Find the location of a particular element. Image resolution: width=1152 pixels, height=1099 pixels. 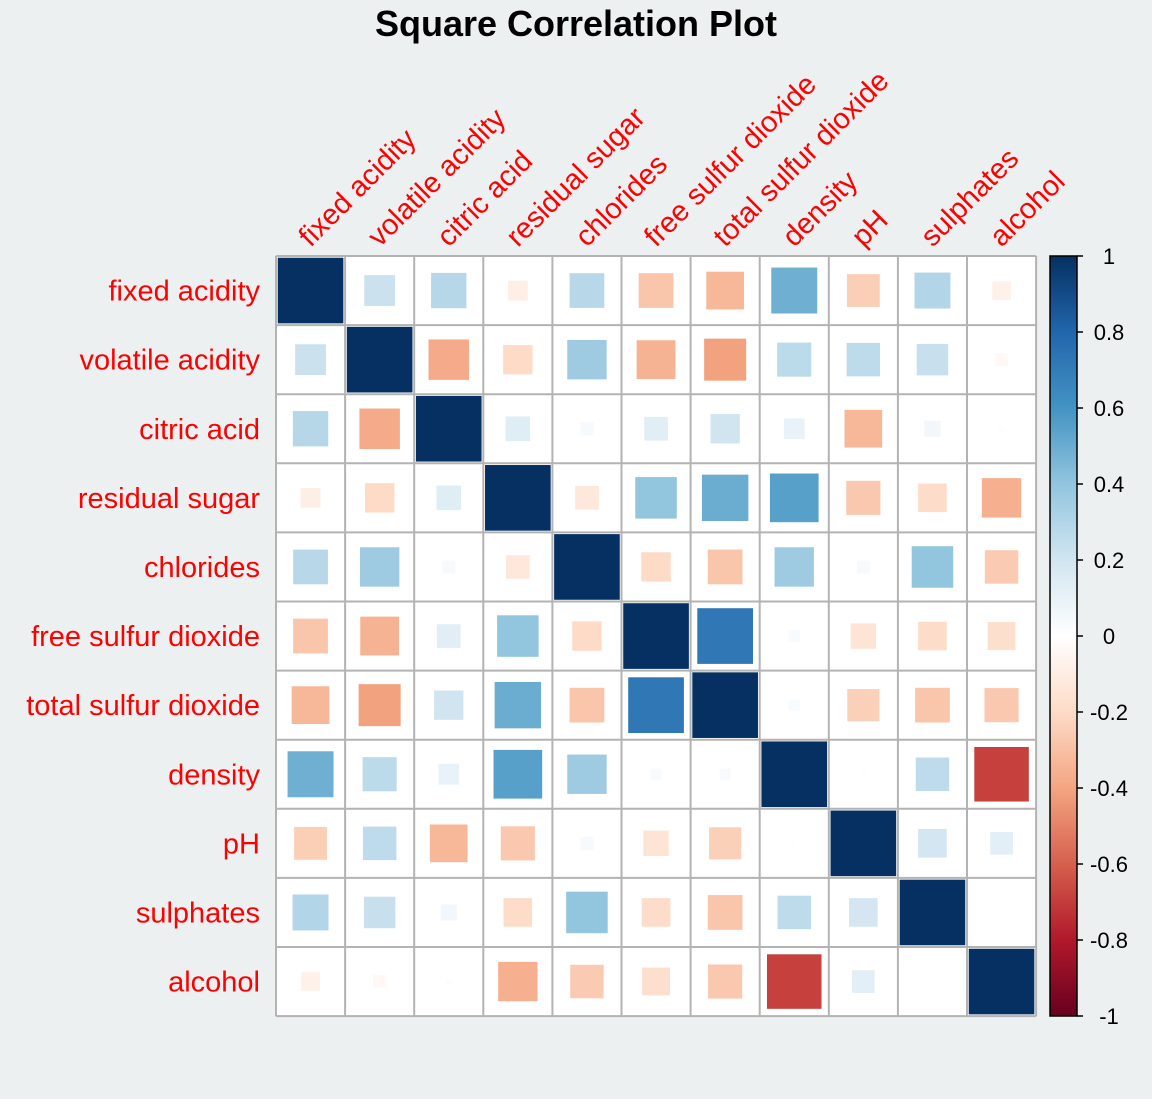

corr-square-alcohol-x-density is located at coordinates (794, 981).